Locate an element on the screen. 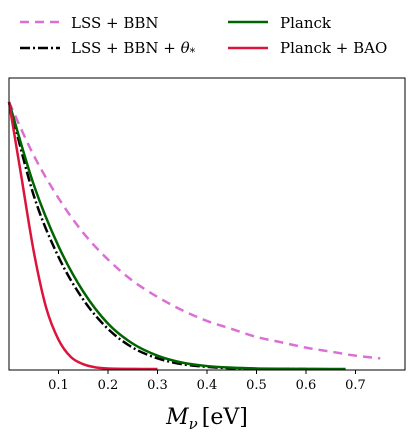  x-tick-label: 0.2 is located at coordinates (108, 385).